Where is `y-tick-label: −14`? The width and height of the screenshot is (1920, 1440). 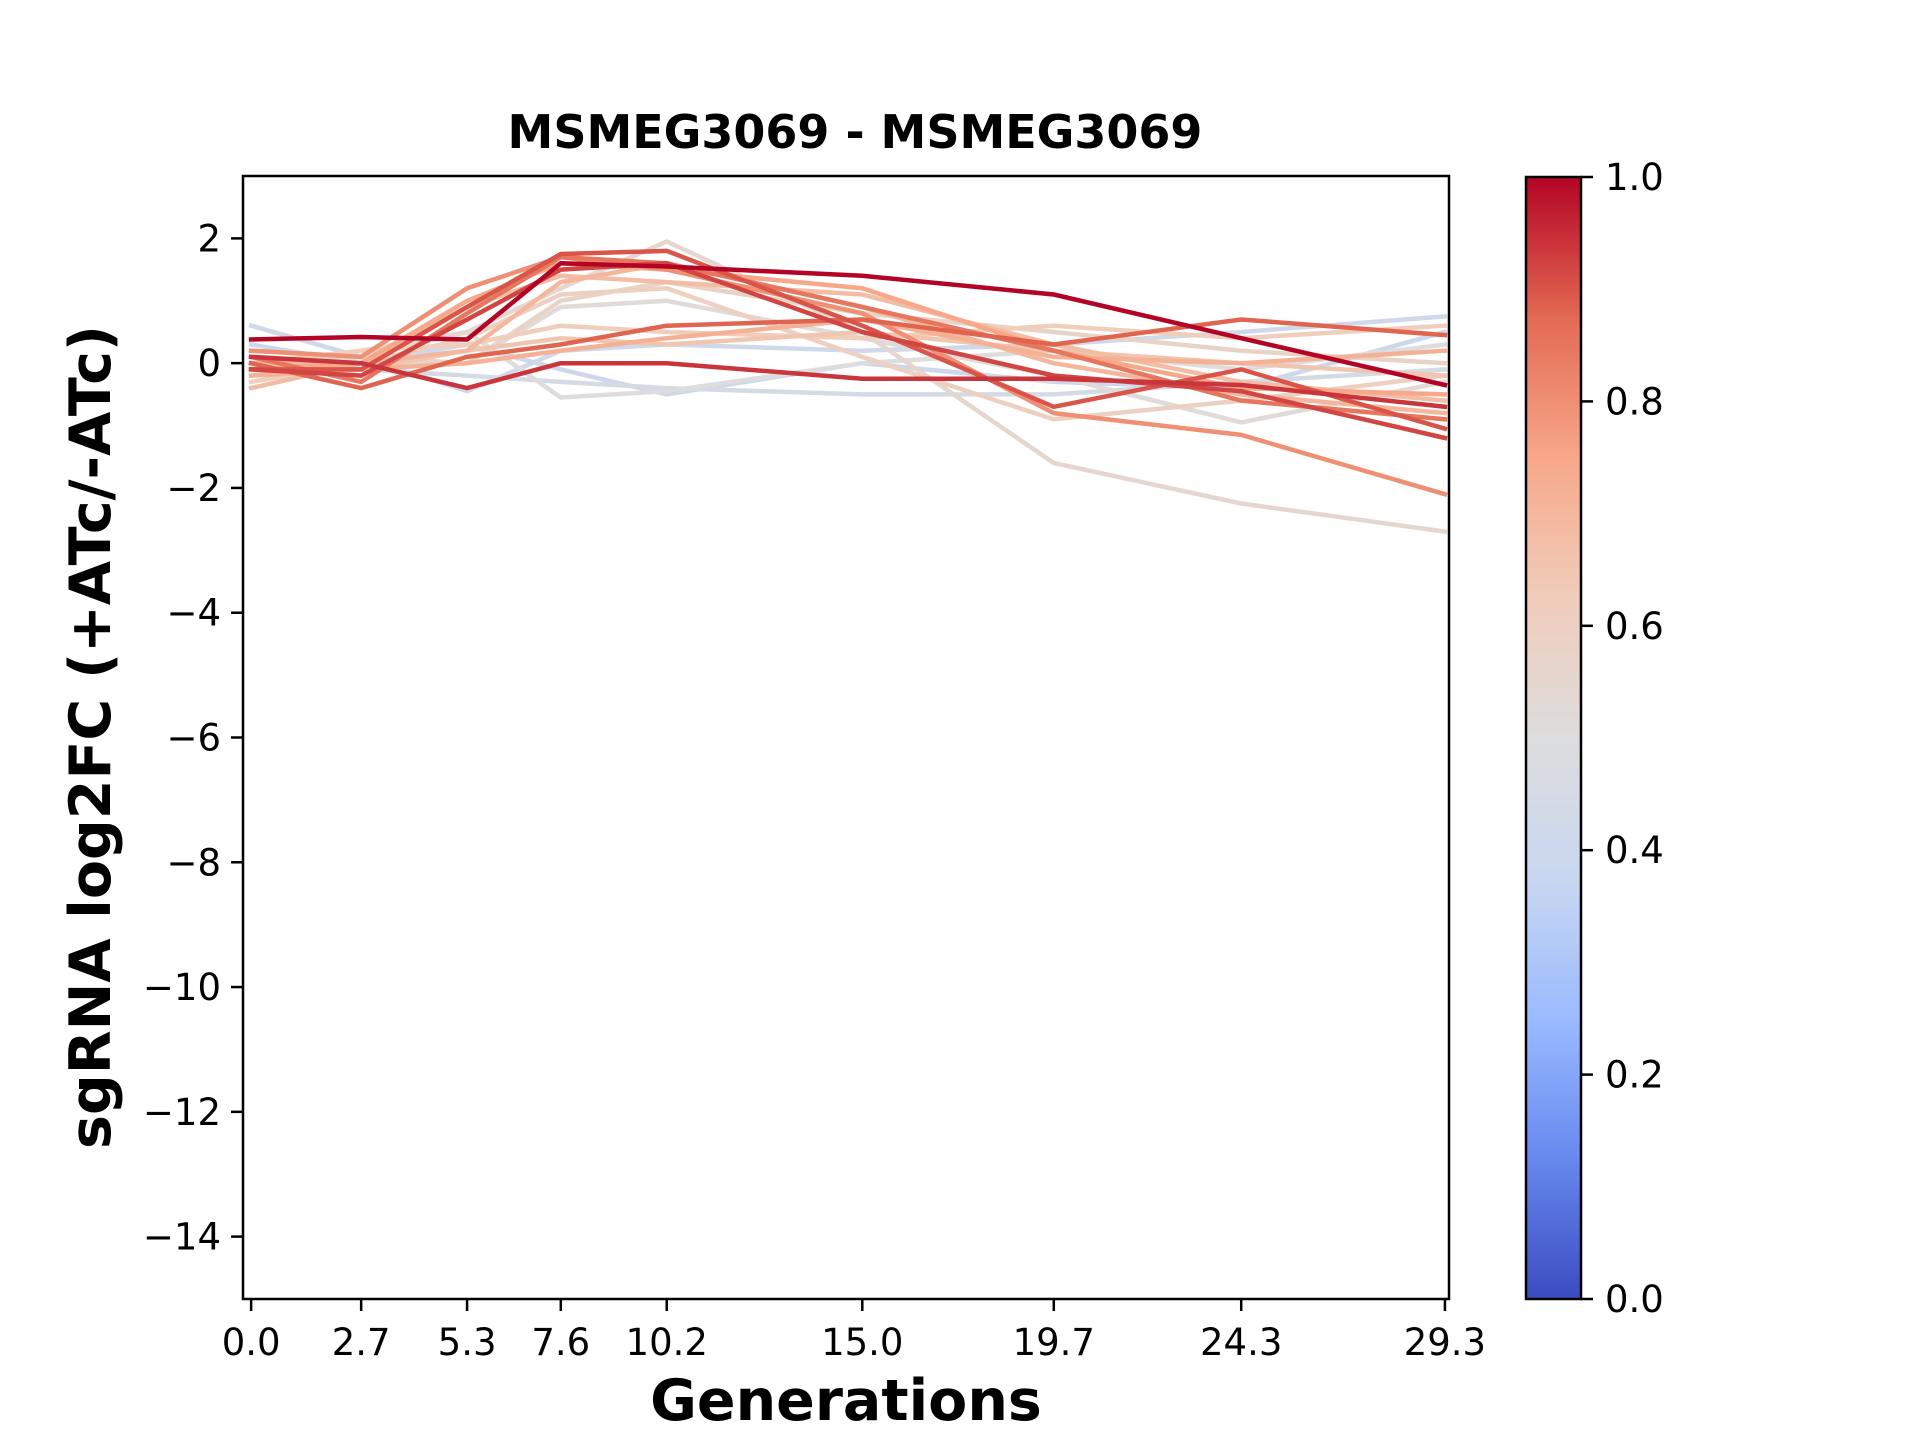 y-tick-label: −14 is located at coordinates (182, 1237).